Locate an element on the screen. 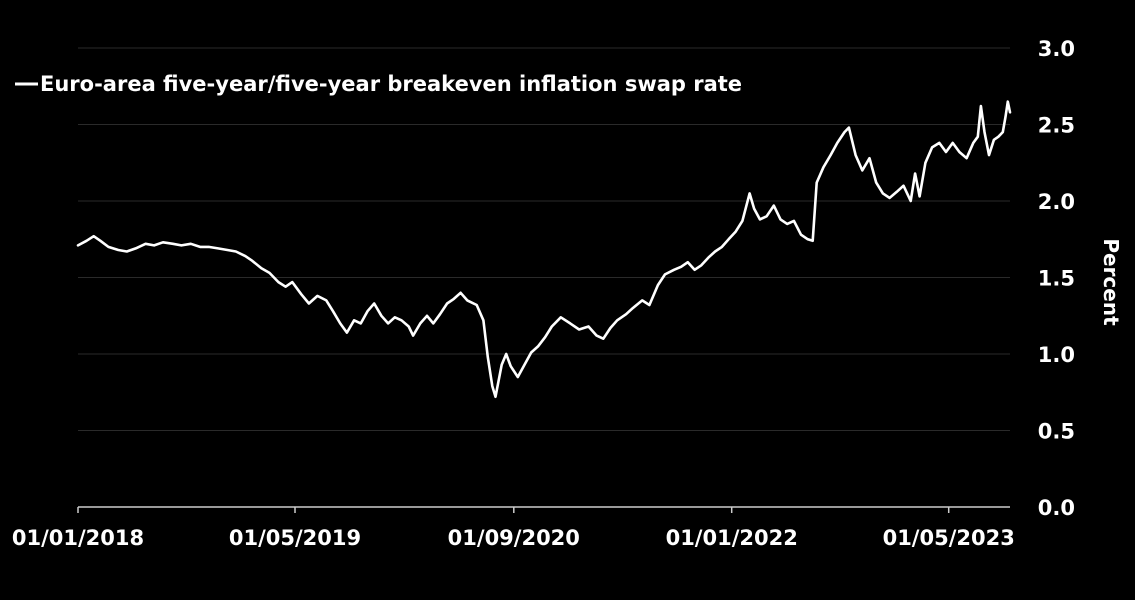 Image resolution: width=1135 pixels, height=600 pixels. y-tick-label-0: 0.0 is located at coordinates (1056, 508).